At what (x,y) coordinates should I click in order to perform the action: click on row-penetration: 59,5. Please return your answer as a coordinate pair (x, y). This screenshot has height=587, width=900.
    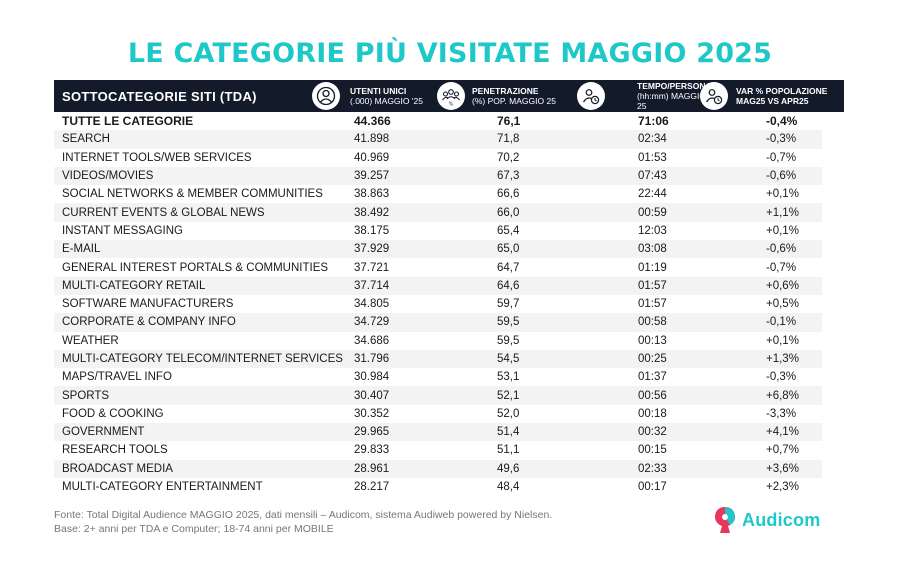
    Looking at the image, I should click on (508, 322).